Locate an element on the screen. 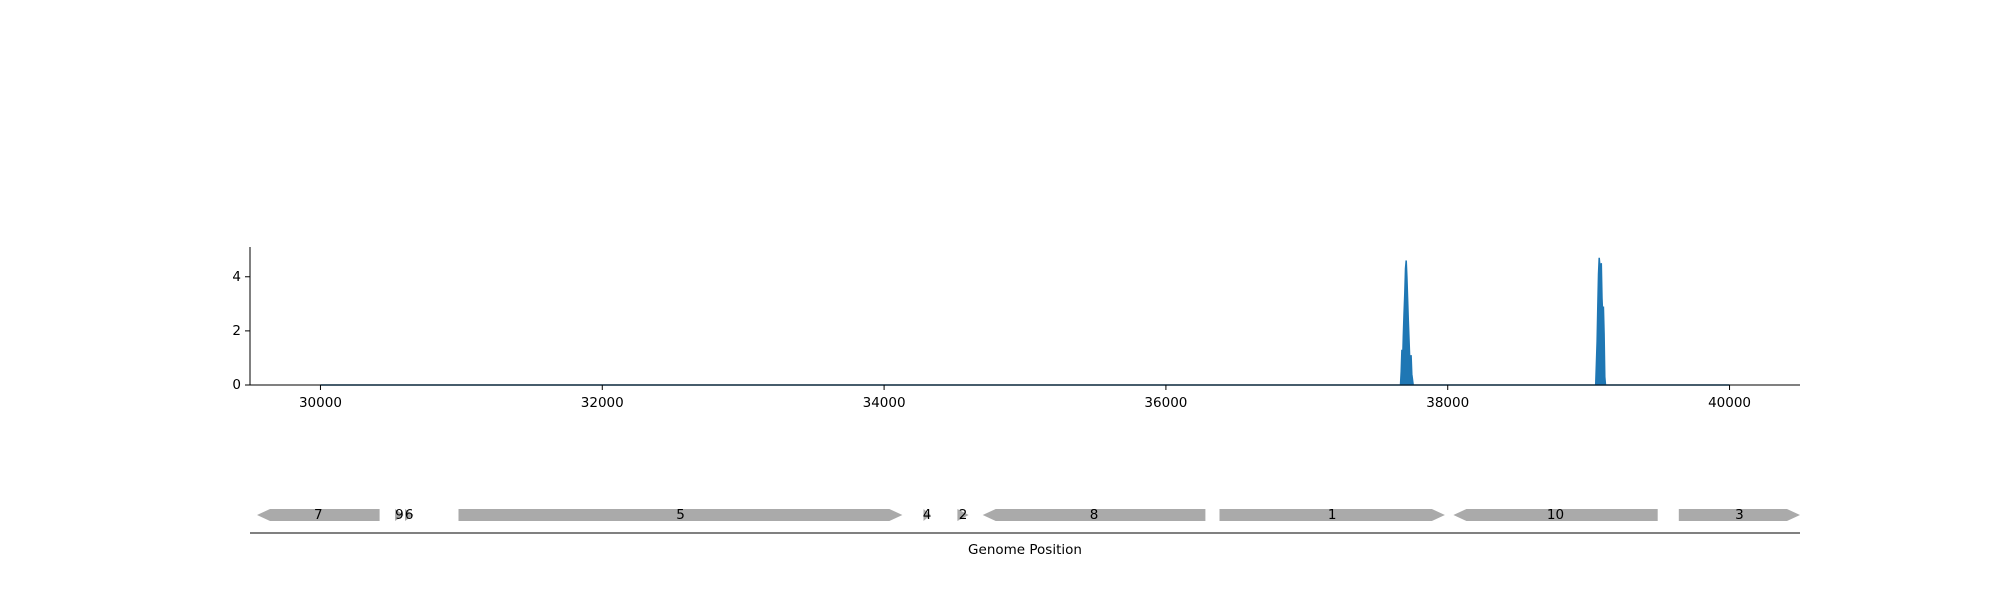 The height and width of the screenshot is (600, 2000). y-tick-label: 2 is located at coordinates (236, 331).